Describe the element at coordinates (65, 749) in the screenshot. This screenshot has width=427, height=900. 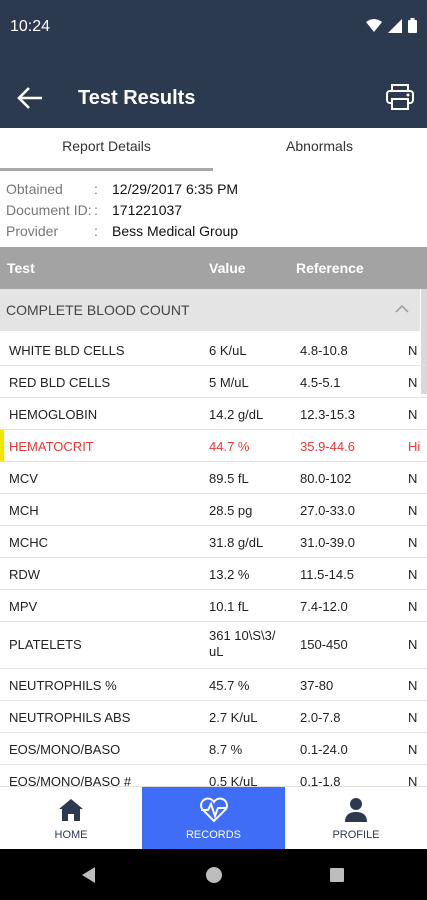
I see `test-name: EOS/MONO/BASO` at that location.